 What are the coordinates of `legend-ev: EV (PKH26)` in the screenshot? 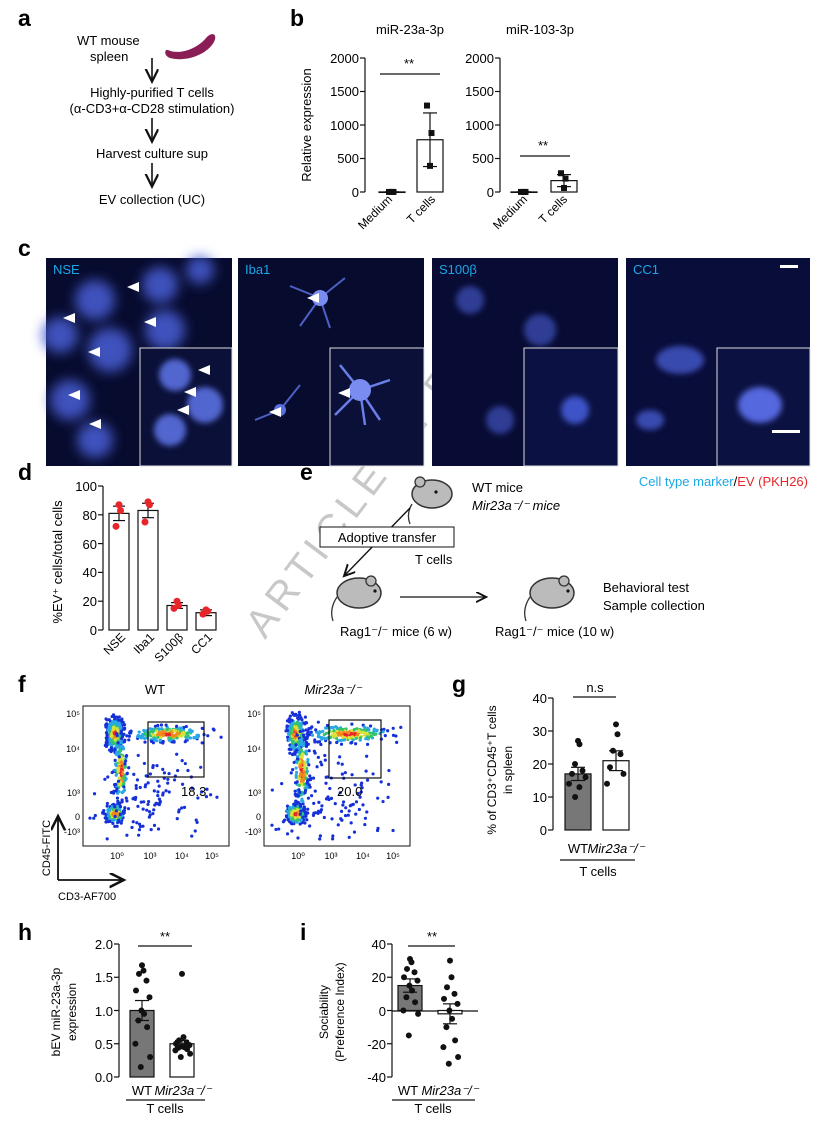 It's located at (772, 481).